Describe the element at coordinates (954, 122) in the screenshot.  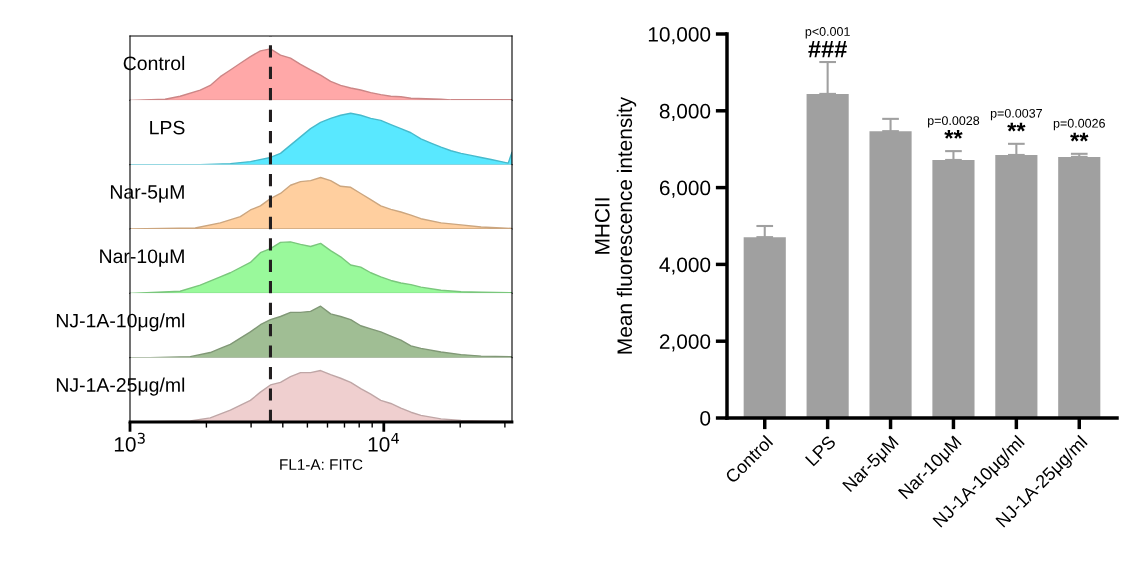
I see `annotation: p=0.0028` at that location.